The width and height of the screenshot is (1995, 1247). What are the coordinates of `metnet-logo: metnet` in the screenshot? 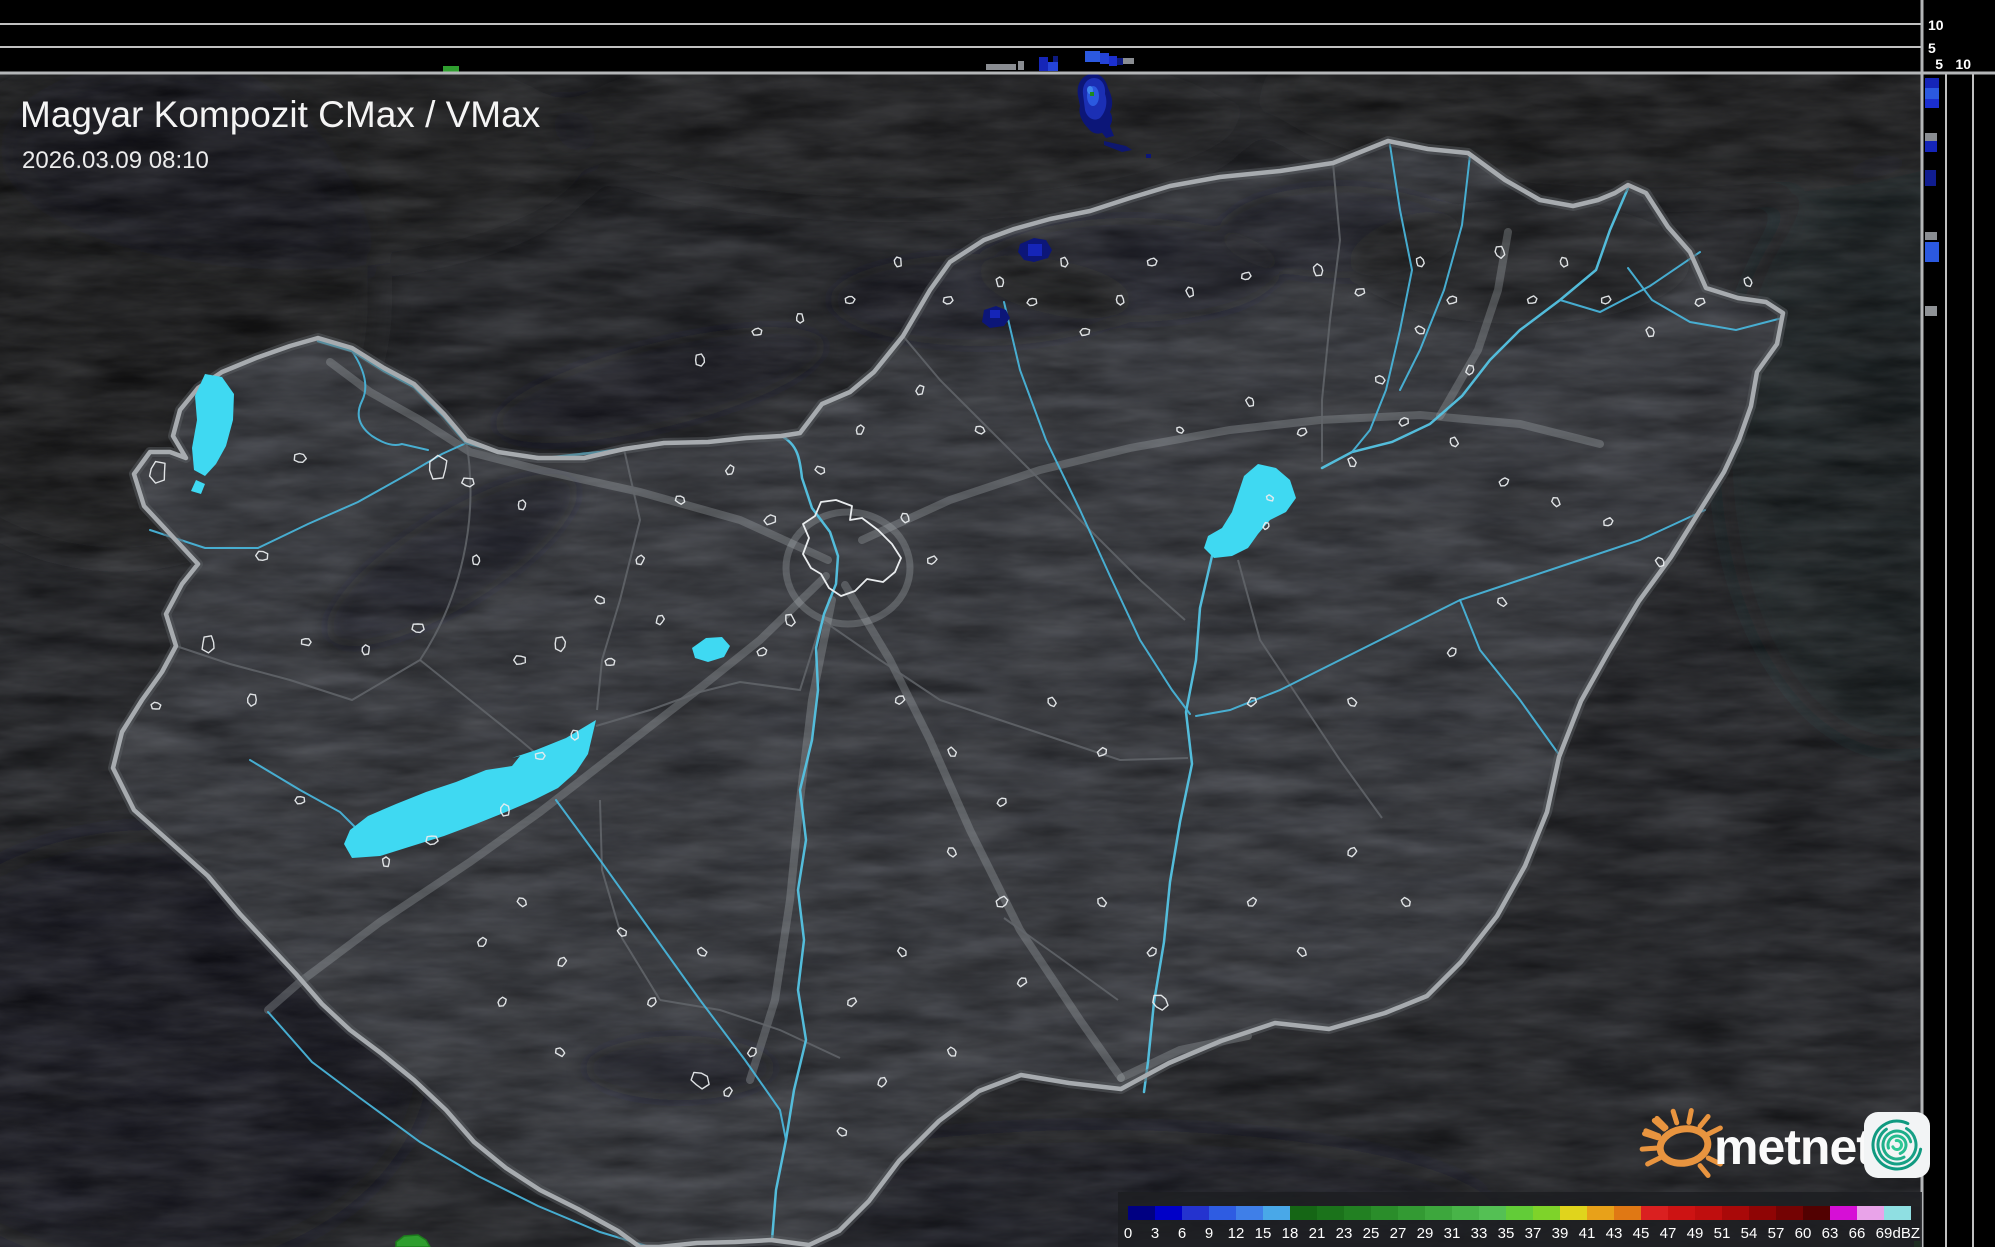 It's located at (1784, 1143).